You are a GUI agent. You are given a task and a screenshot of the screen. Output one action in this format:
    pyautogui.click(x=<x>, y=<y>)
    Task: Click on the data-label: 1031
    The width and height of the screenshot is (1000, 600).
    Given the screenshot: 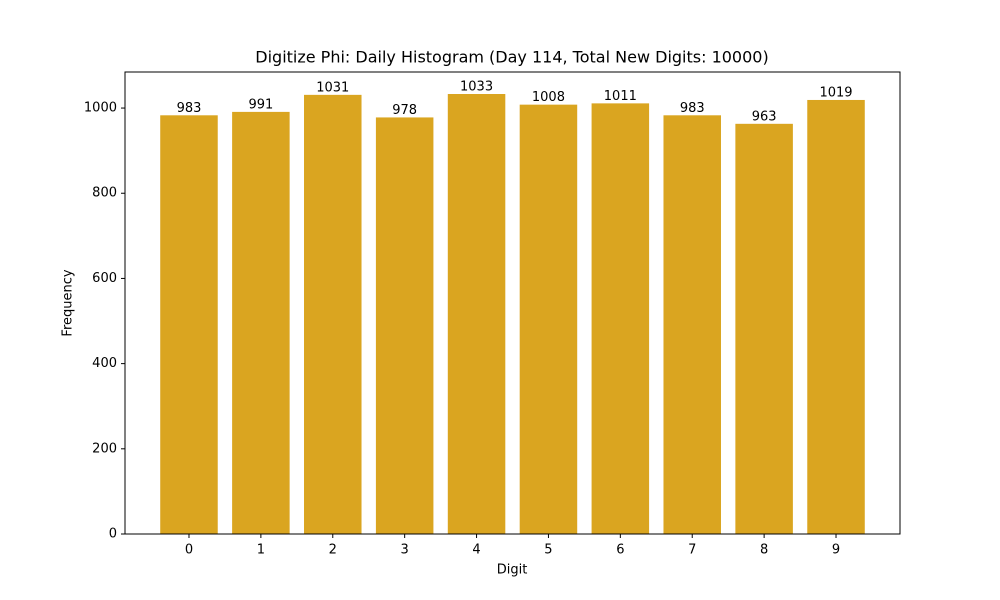 What is the action you would take?
    pyautogui.click(x=332, y=87)
    